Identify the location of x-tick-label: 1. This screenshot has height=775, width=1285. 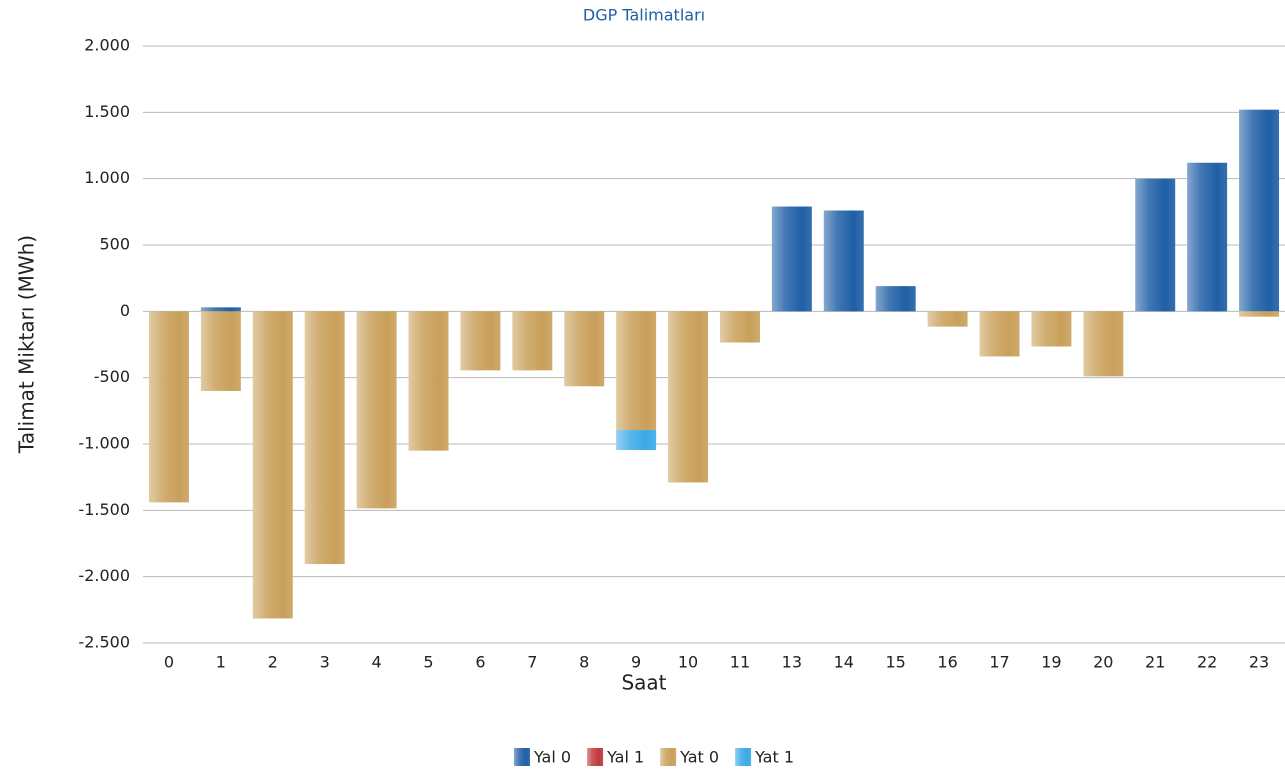
(221, 662).